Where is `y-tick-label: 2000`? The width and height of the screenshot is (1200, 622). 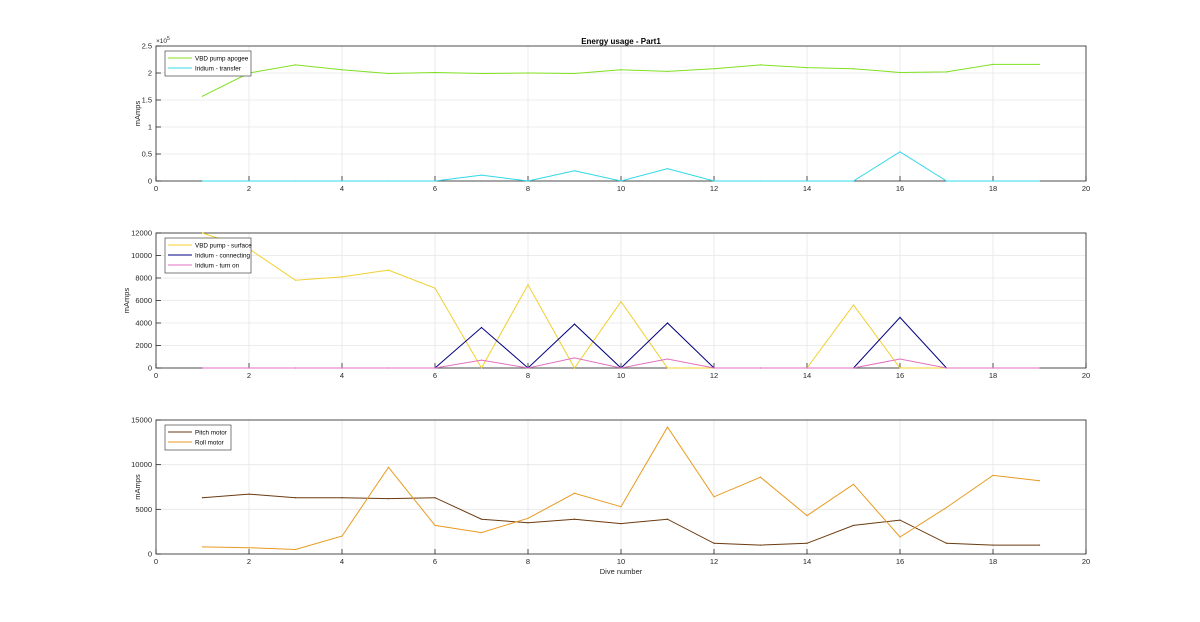
y-tick-label: 2000 is located at coordinates (143, 345).